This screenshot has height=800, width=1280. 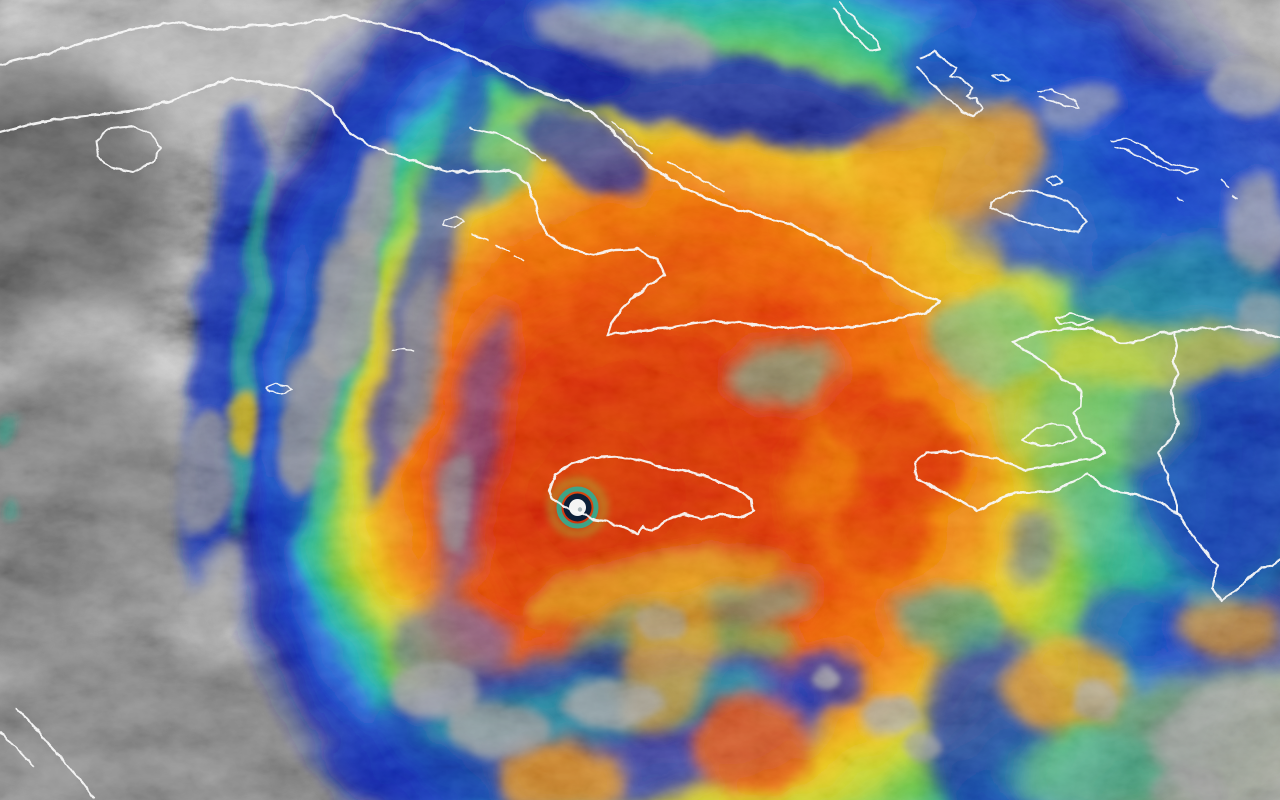 What do you see at coordinates (1049, 435) in the screenshot?
I see `coastline-gonave-island` at bounding box center [1049, 435].